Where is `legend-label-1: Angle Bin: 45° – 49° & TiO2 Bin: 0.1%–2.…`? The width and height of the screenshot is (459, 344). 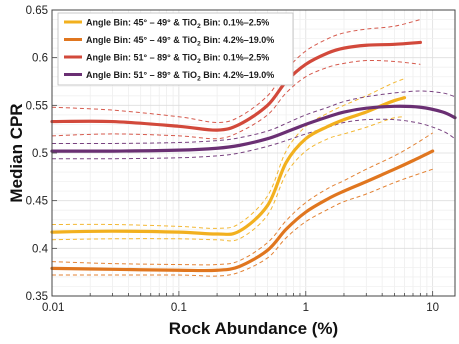
legend-label-1: Angle Bin: 45° – 49° & TiO2 Bin: 0.1%–2.… is located at coordinates (177, 24).